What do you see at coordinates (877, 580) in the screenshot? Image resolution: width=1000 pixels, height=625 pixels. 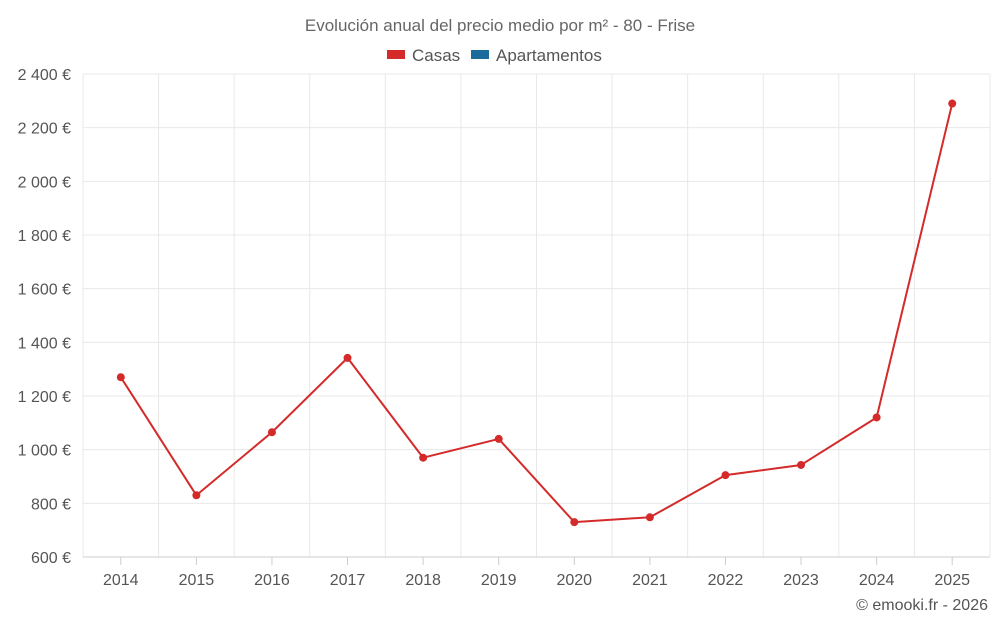 I see `x-tick-label: 2024` at bounding box center [877, 580].